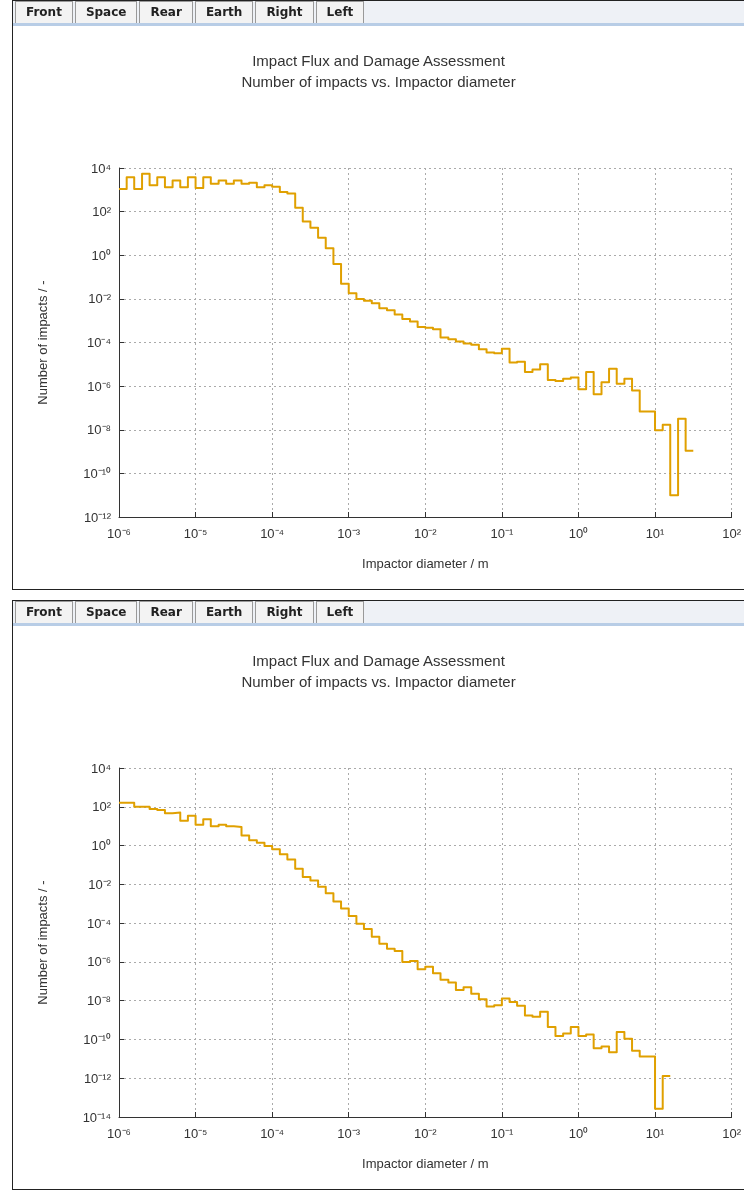 This screenshot has height=1192, width=744. I want to click on y-tick-label: 10⁻¹⁴, so click(96, 1117).